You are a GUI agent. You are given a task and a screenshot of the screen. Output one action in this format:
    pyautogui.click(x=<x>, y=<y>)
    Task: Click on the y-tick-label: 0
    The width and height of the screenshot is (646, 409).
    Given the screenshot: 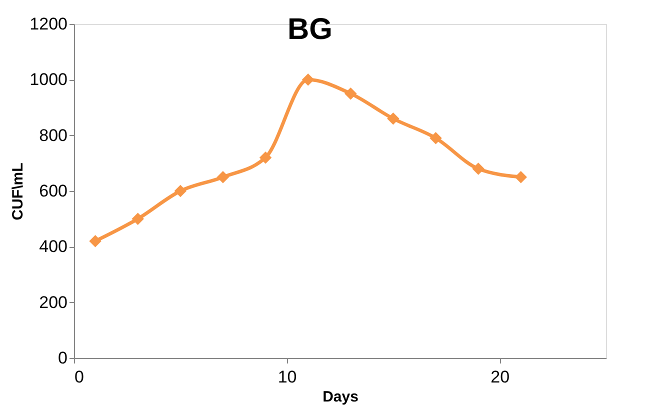 What is the action you would take?
    pyautogui.click(x=63, y=358)
    